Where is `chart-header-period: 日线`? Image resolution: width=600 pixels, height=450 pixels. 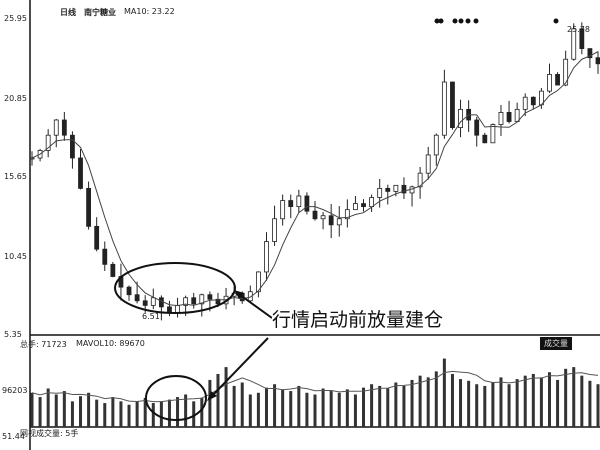
chart-header-period: 日线 is located at coordinates (68, 12).